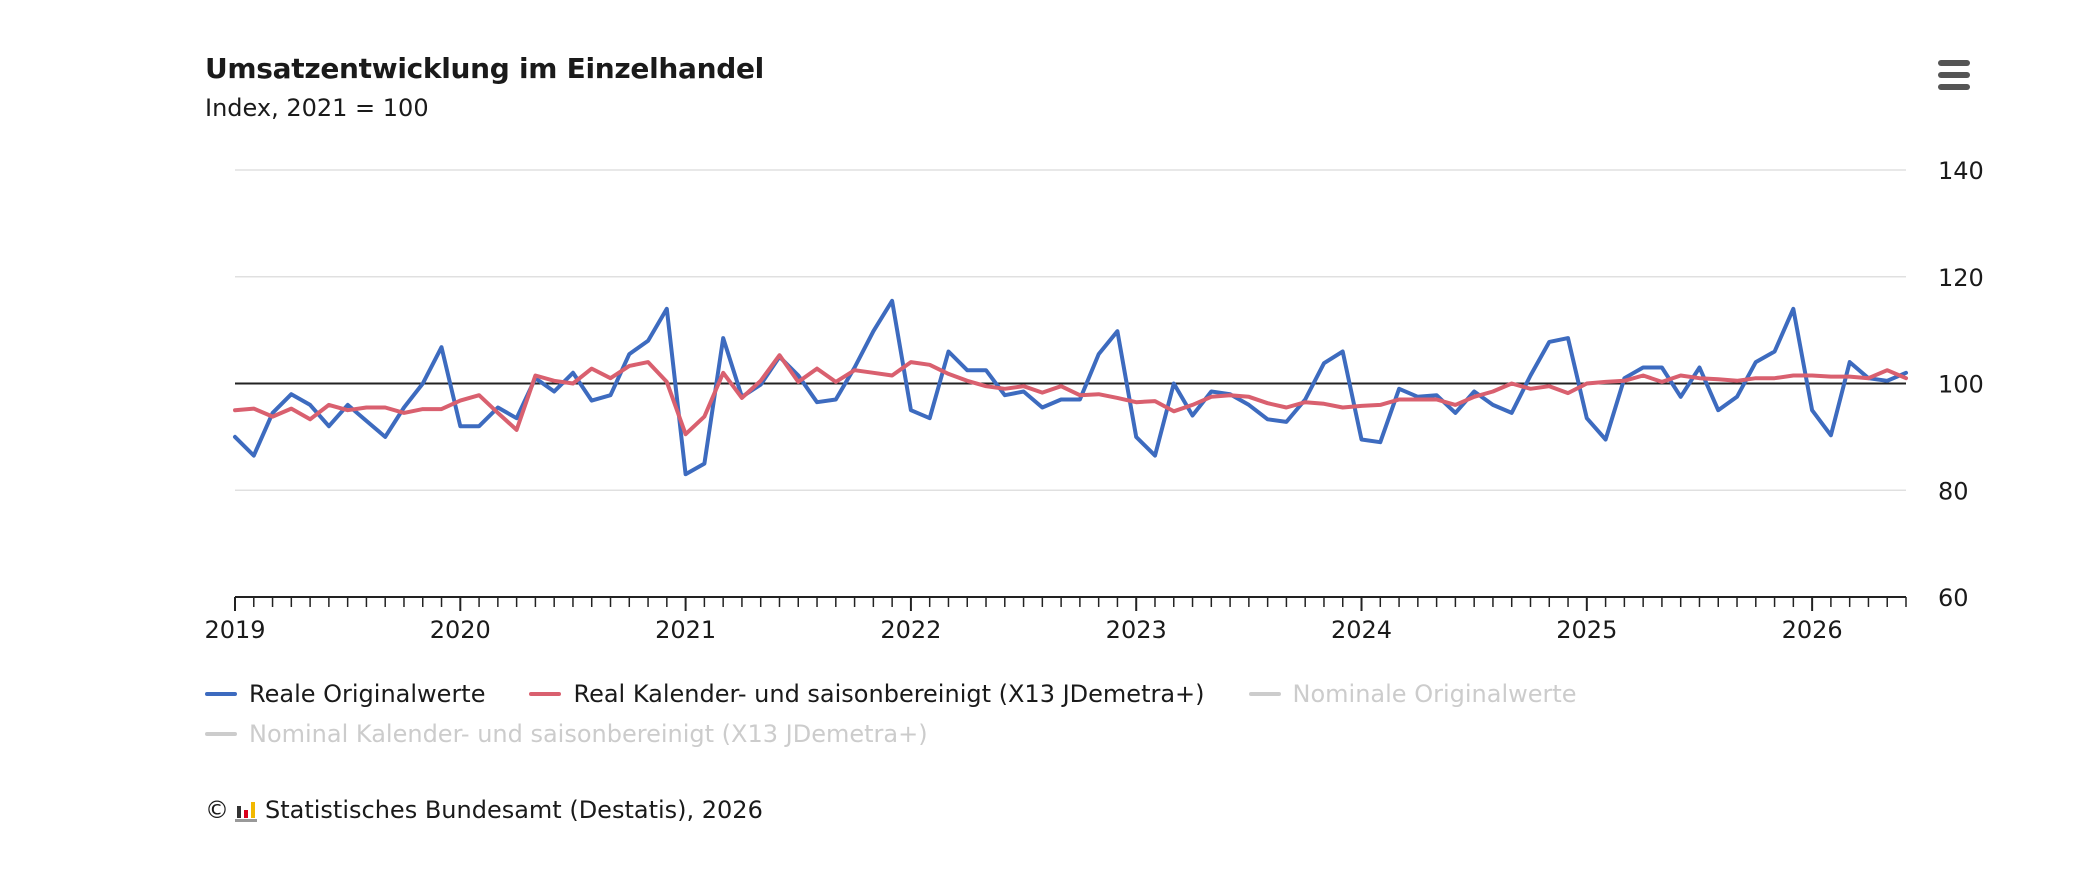  I want to click on credit-text: Statistisches Bundesamt (Destatis), 2026, so click(514, 810).